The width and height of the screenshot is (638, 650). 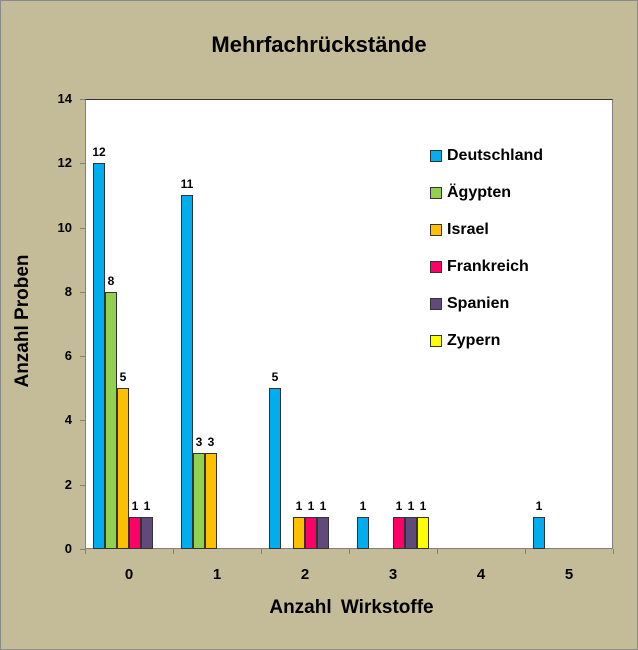 I want to click on x-axis-title: Anzahl Wirkstoffe, so click(x=351, y=607).